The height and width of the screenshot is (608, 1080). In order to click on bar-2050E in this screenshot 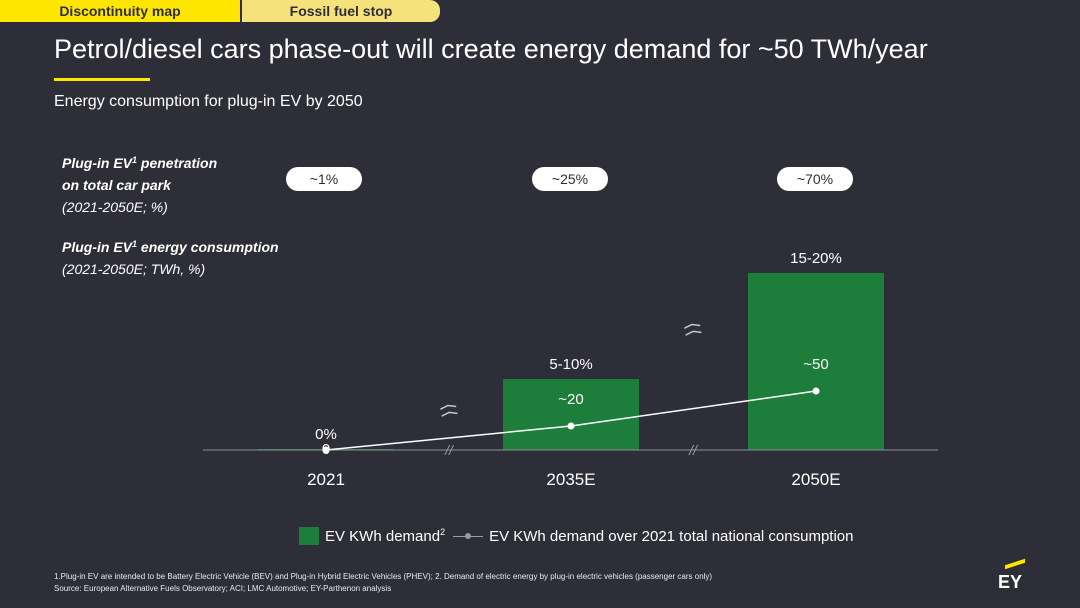, I will do `click(816, 361)`.